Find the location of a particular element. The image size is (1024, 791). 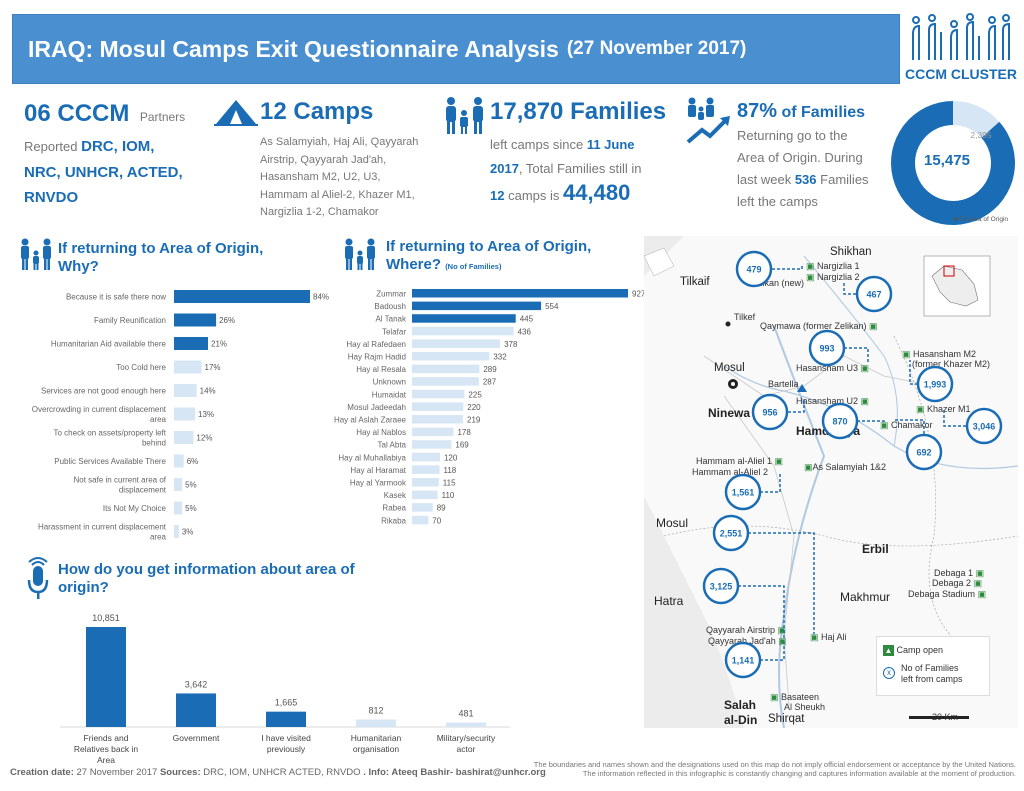

map-bubble-label: 1,993 is located at coordinates (935, 385).